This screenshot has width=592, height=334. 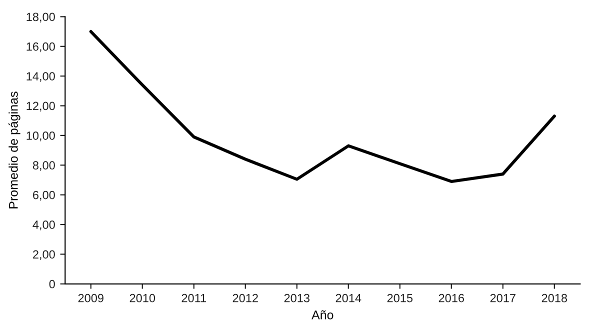 What do you see at coordinates (40, 77) in the screenshot?
I see `y-tick-label: 14,00` at bounding box center [40, 77].